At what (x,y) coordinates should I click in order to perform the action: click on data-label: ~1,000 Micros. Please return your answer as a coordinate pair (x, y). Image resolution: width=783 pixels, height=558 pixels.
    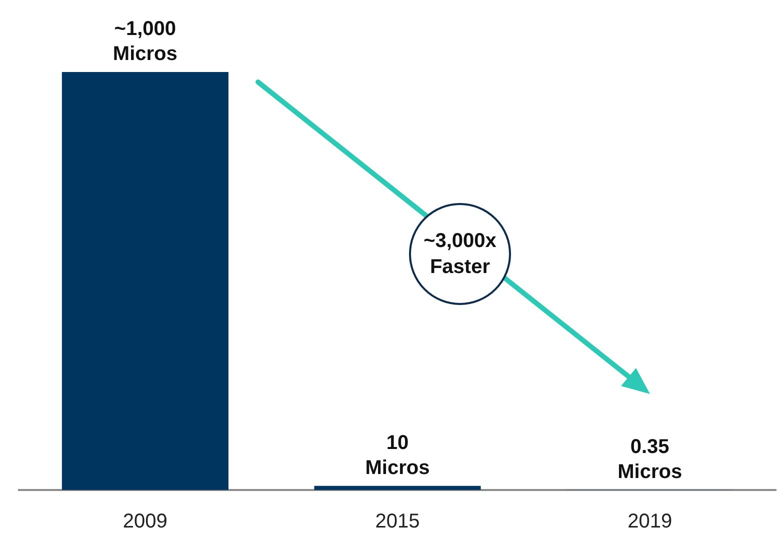
    Looking at the image, I should click on (145, 41).